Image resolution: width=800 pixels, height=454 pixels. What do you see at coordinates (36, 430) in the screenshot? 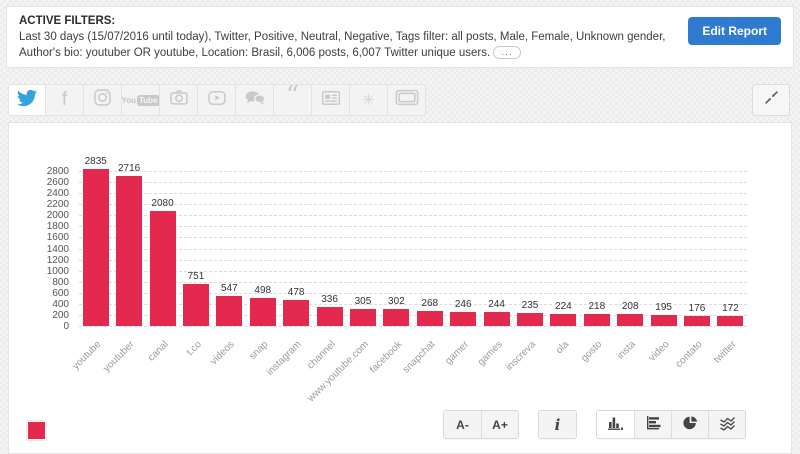
I see `legend-swatch` at bounding box center [36, 430].